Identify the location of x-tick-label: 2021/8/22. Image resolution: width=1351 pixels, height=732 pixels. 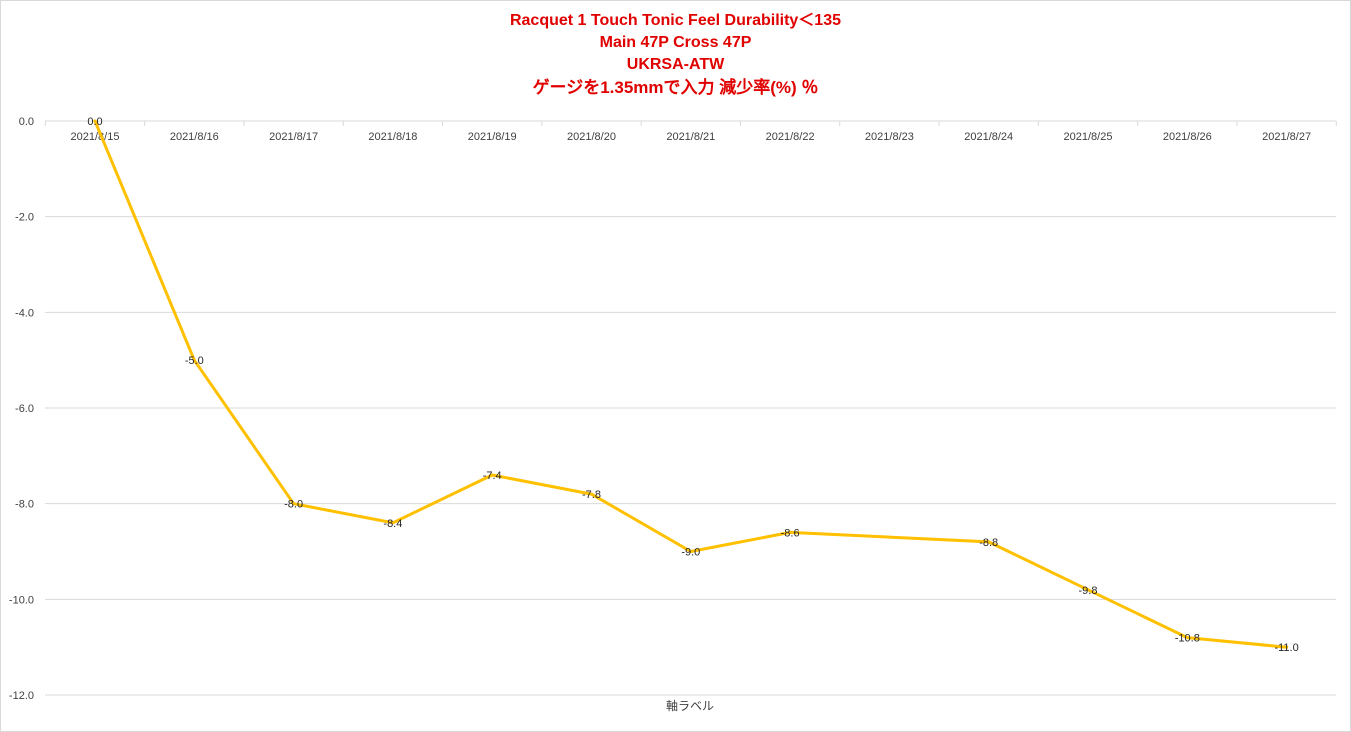
(790, 137).